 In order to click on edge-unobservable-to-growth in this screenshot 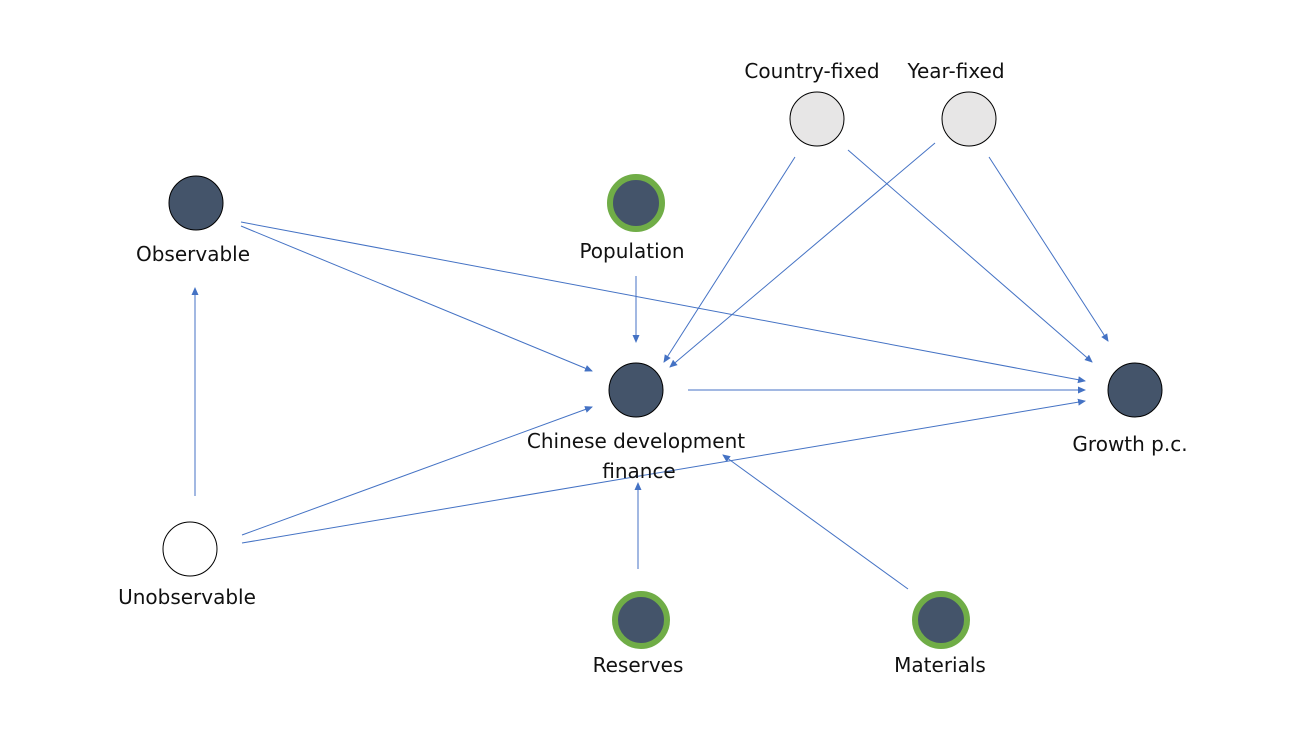, I will do `click(663, 471)`.